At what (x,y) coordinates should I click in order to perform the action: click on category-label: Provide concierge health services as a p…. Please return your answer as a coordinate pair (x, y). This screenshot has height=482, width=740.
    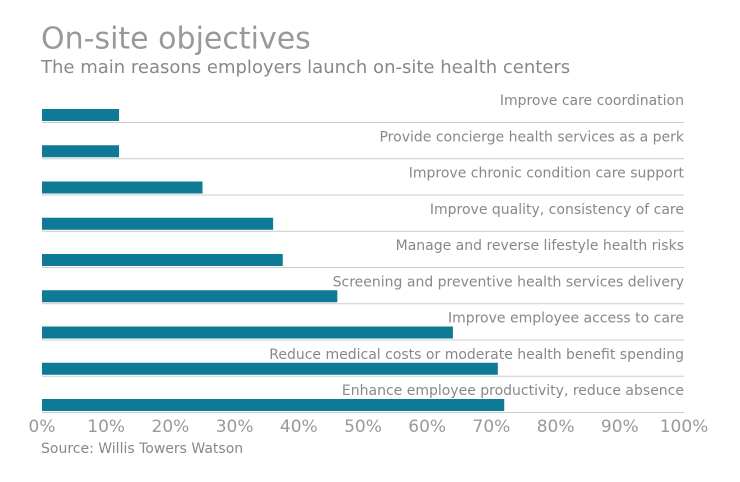
    Looking at the image, I should click on (531, 137).